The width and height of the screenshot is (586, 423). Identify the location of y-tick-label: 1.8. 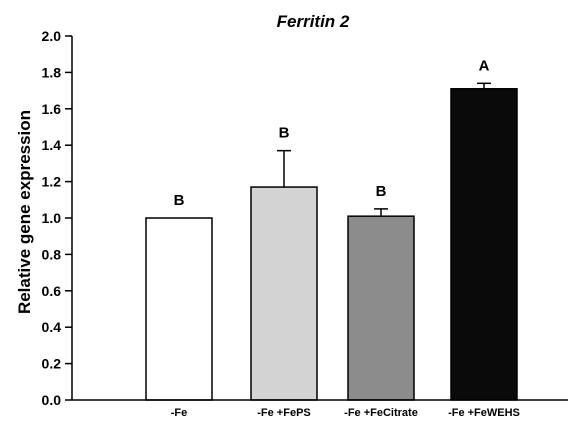
(52, 72).